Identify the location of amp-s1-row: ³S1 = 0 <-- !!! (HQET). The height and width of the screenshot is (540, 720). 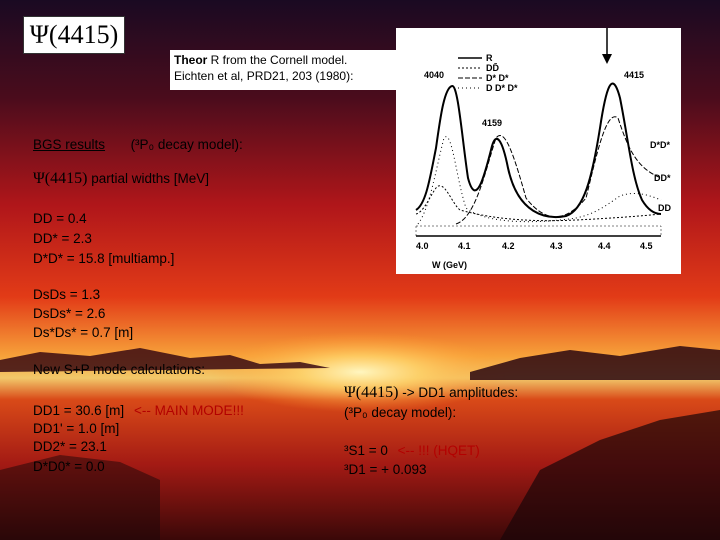
(412, 450).